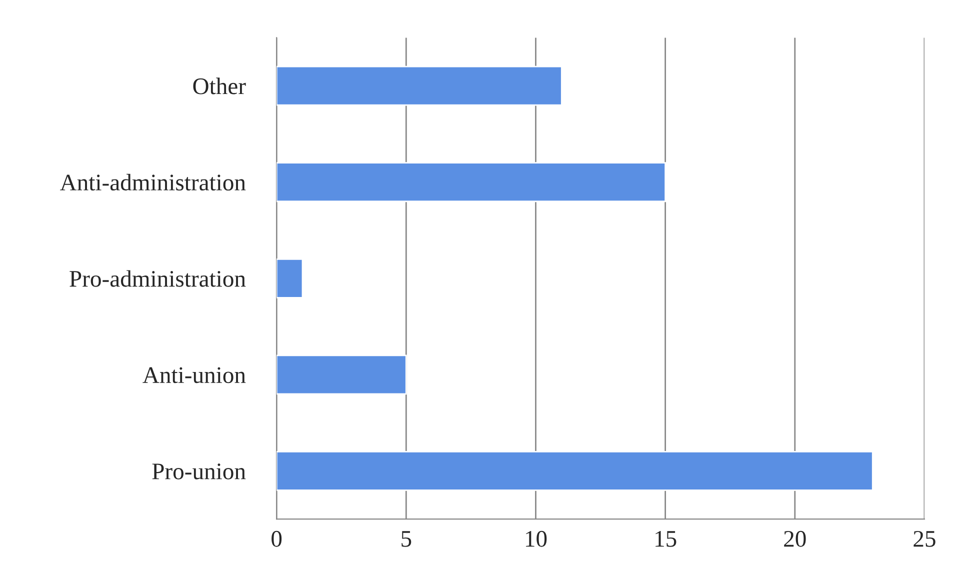  What do you see at coordinates (536, 538) in the screenshot?
I see `x-tick-label: 10` at bounding box center [536, 538].